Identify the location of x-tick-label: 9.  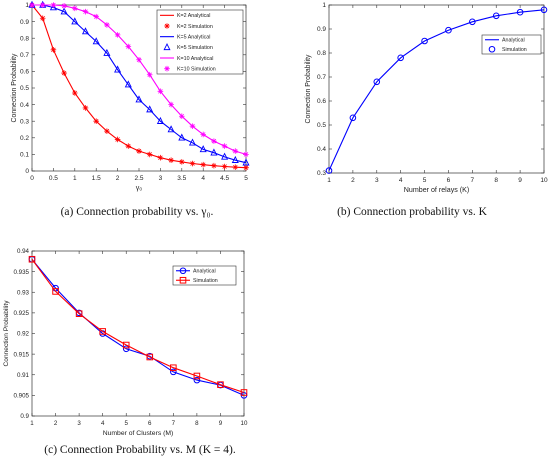
(520, 180).